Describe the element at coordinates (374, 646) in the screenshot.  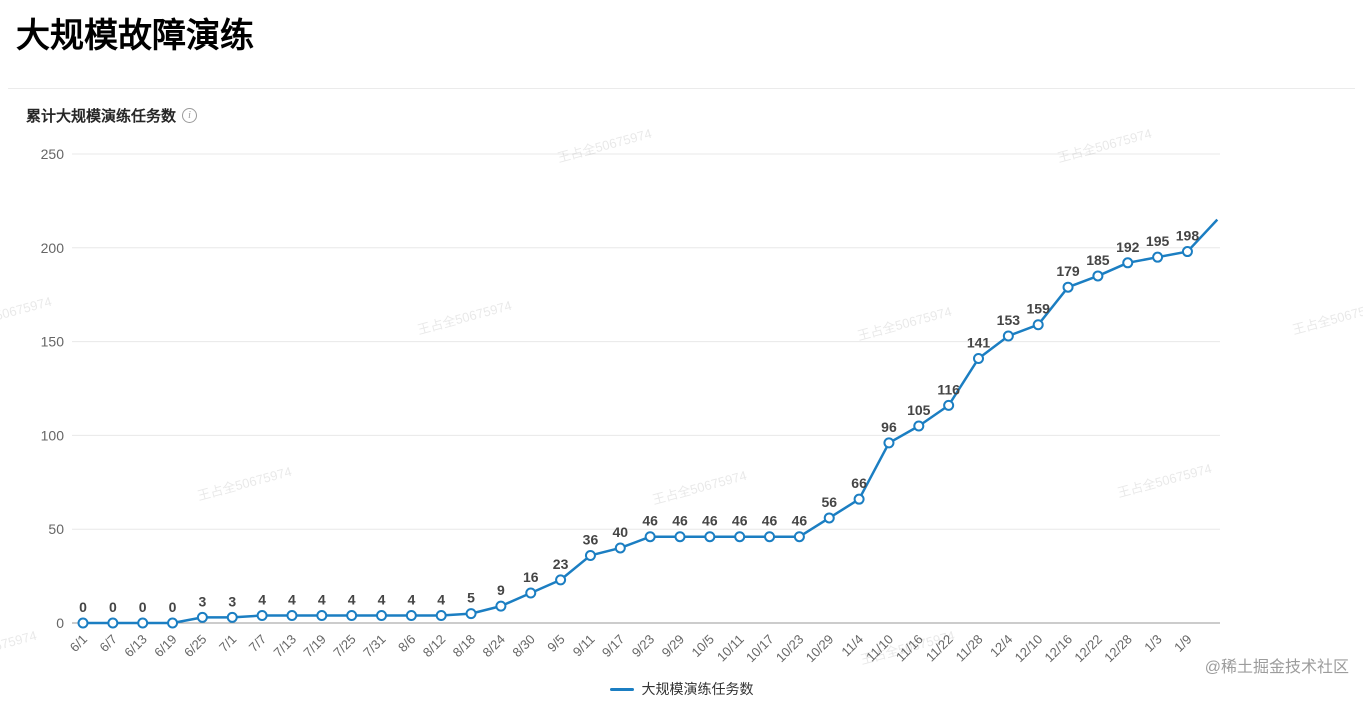
I see `x-axis-tick-label: 7/31` at that location.